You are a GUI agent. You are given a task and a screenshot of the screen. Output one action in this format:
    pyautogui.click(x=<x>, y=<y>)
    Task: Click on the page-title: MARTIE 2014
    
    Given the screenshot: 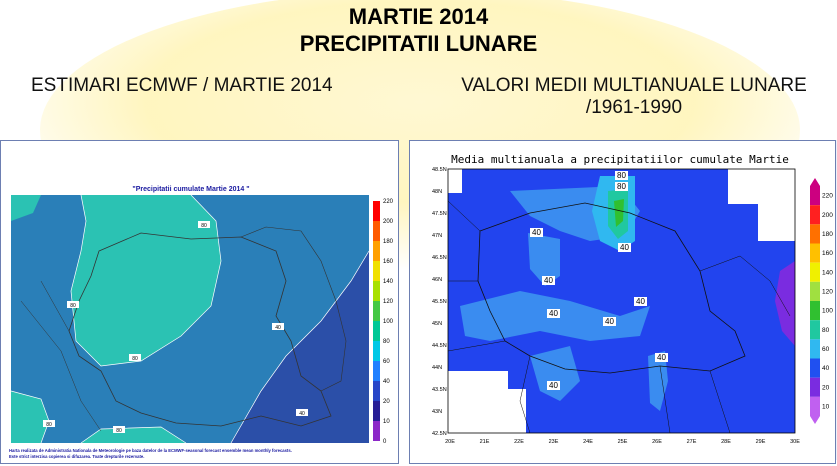 What is the action you would take?
    pyautogui.click(x=418, y=16)
    